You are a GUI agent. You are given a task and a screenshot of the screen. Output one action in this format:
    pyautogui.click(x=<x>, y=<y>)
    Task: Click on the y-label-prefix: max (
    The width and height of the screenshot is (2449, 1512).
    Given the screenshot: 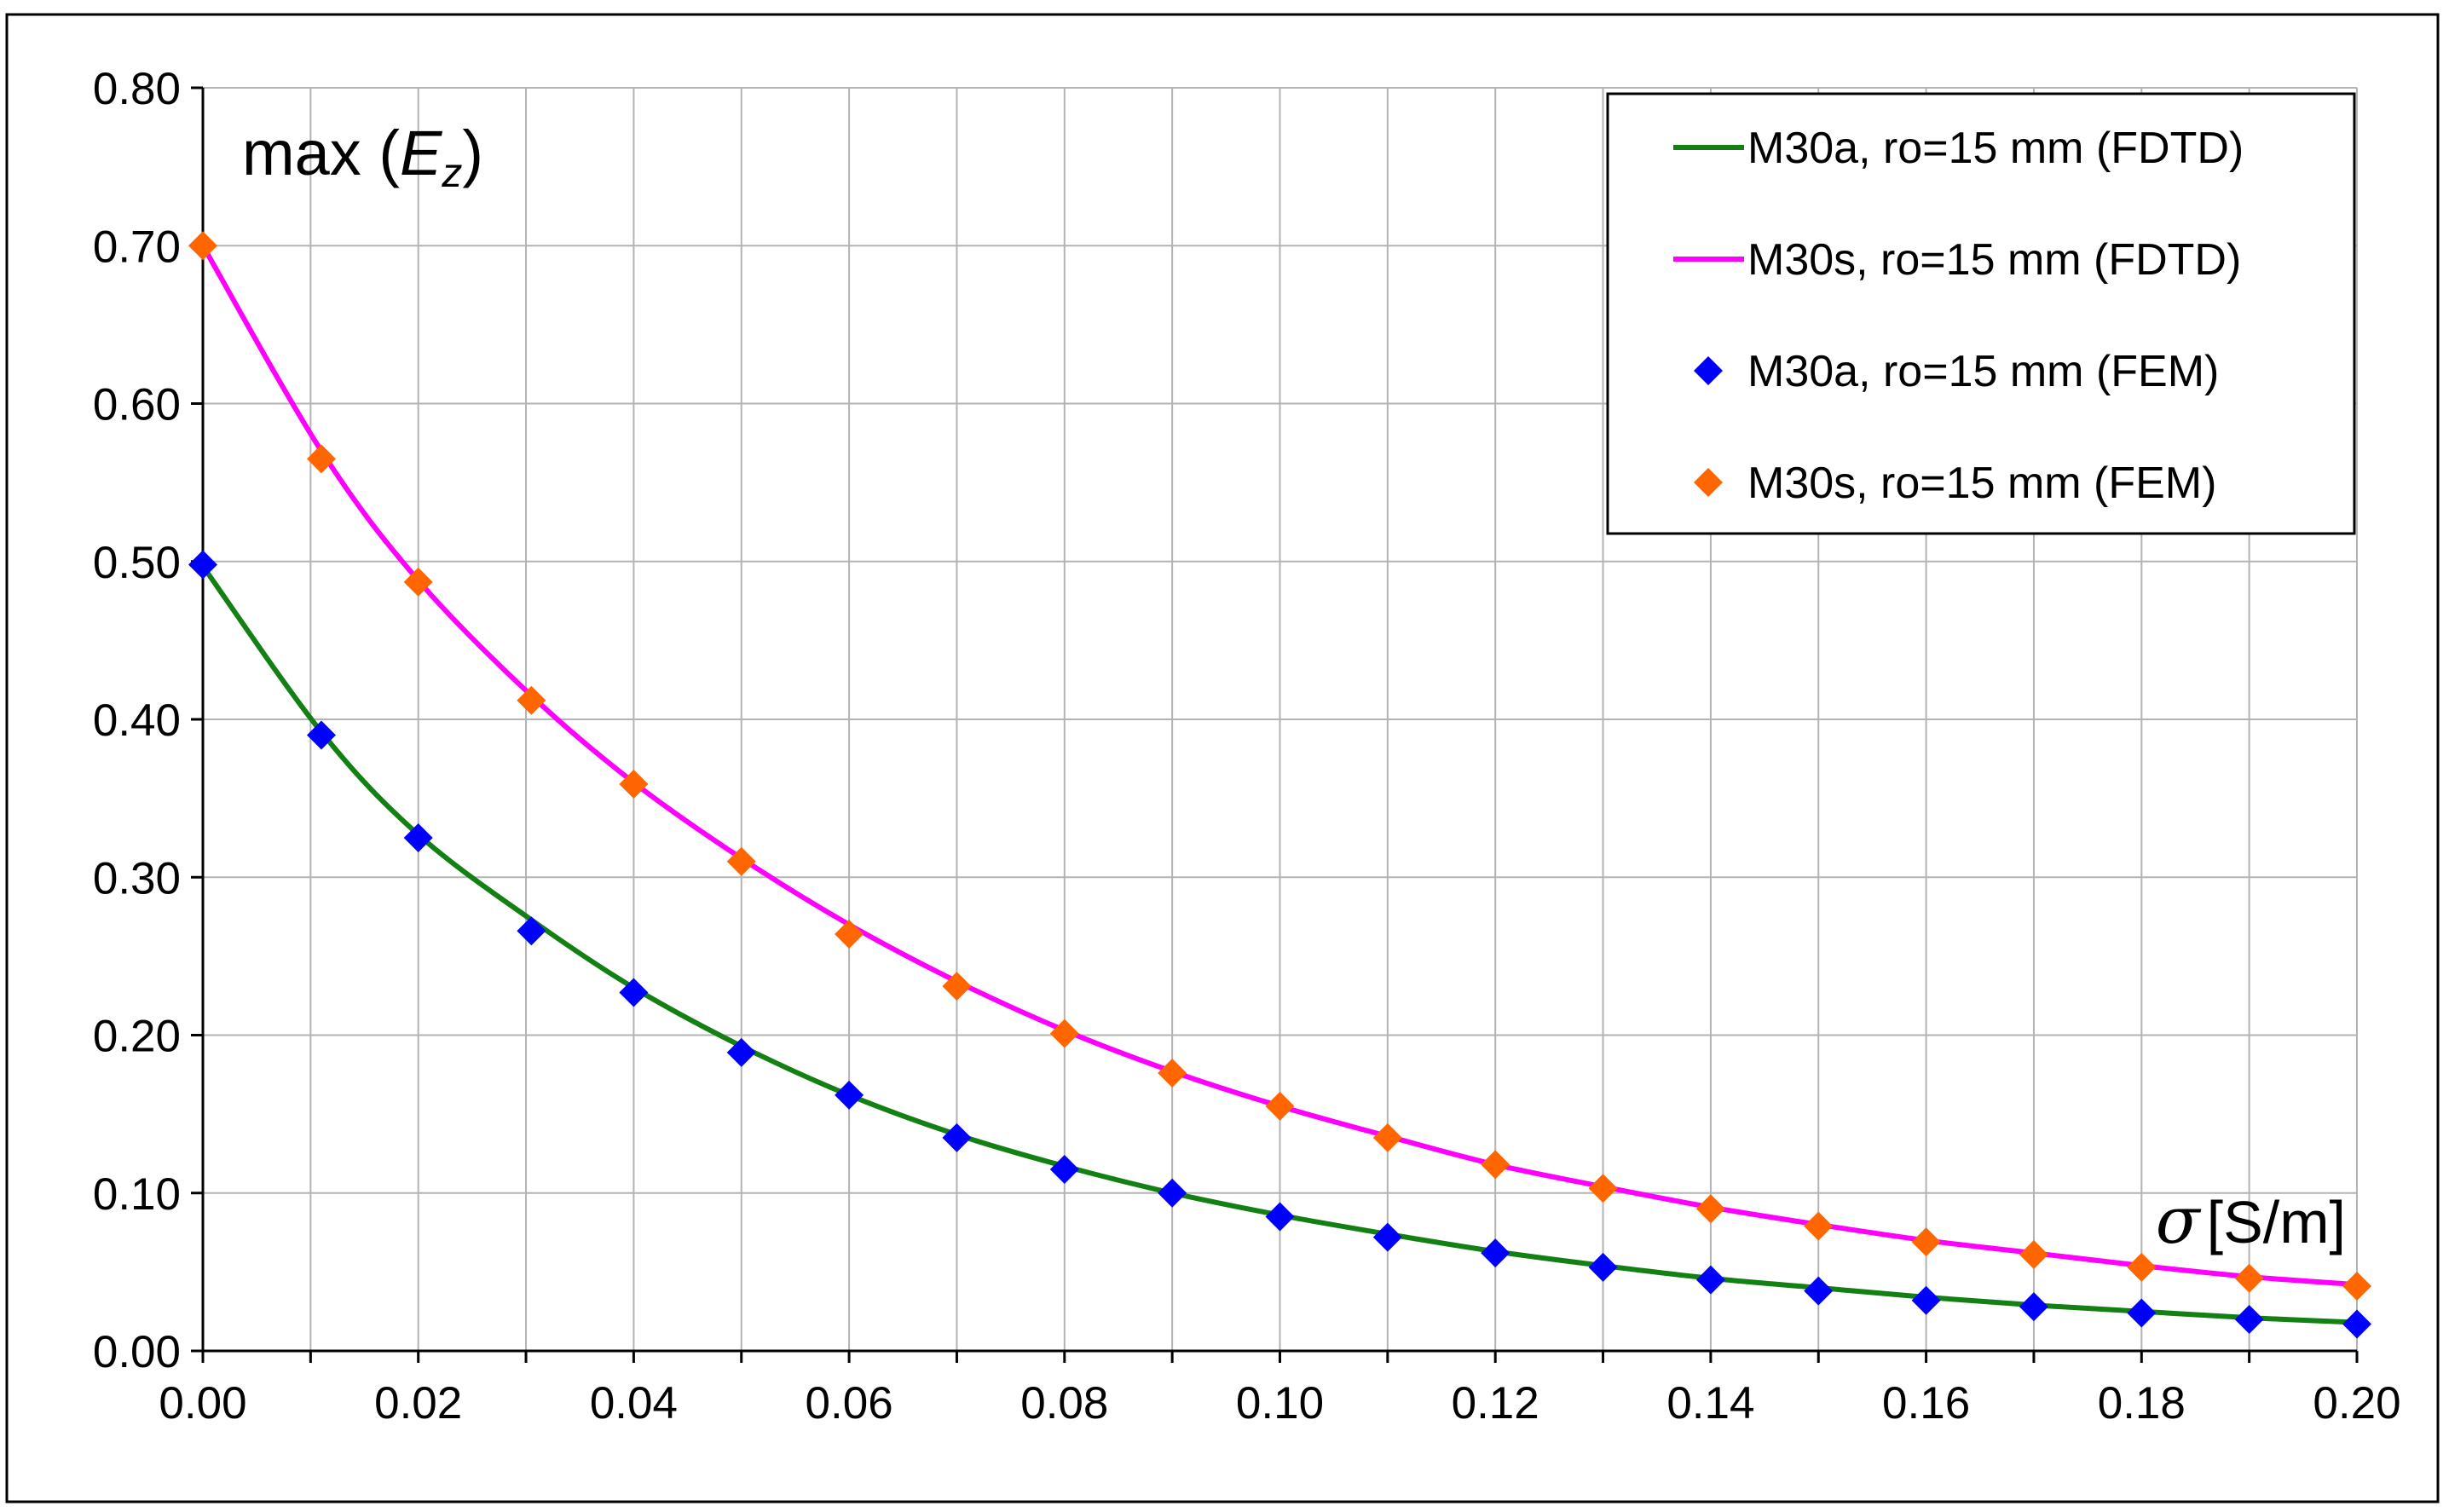 What is the action you would take?
    pyautogui.click(x=321, y=153)
    